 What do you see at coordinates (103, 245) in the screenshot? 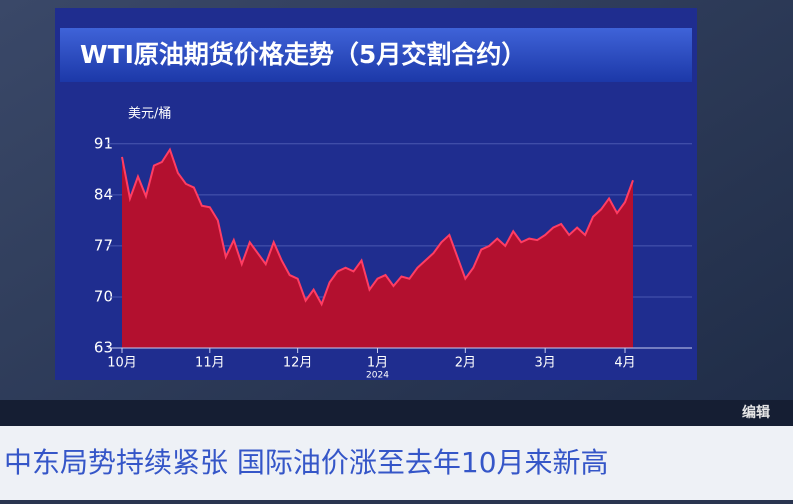
I see `y-tick-label: 77` at bounding box center [103, 245].